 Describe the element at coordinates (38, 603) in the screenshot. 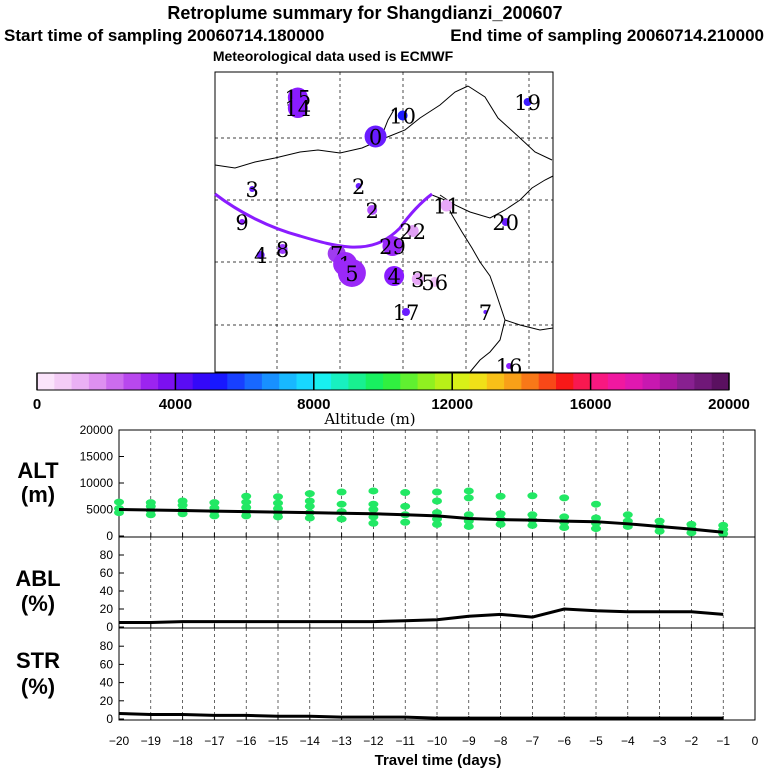

I see `panel-yunit-ABL: (%)` at that location.